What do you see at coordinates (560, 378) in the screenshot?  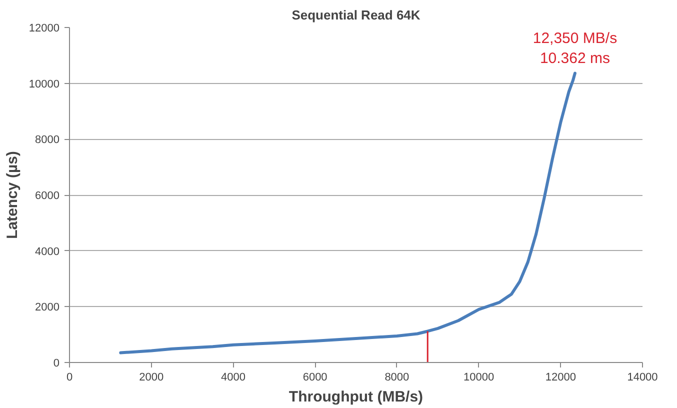 I see `x-tick-label: 12000` at bounding box center [560, 378].